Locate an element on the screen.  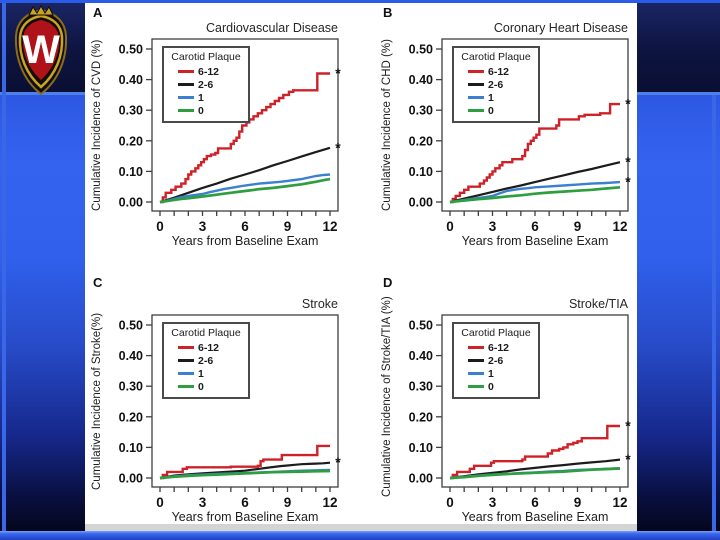
y-axis-label: Cumulative Incidence of Stroke/TIA (%) is located at coordinates (387, 396).